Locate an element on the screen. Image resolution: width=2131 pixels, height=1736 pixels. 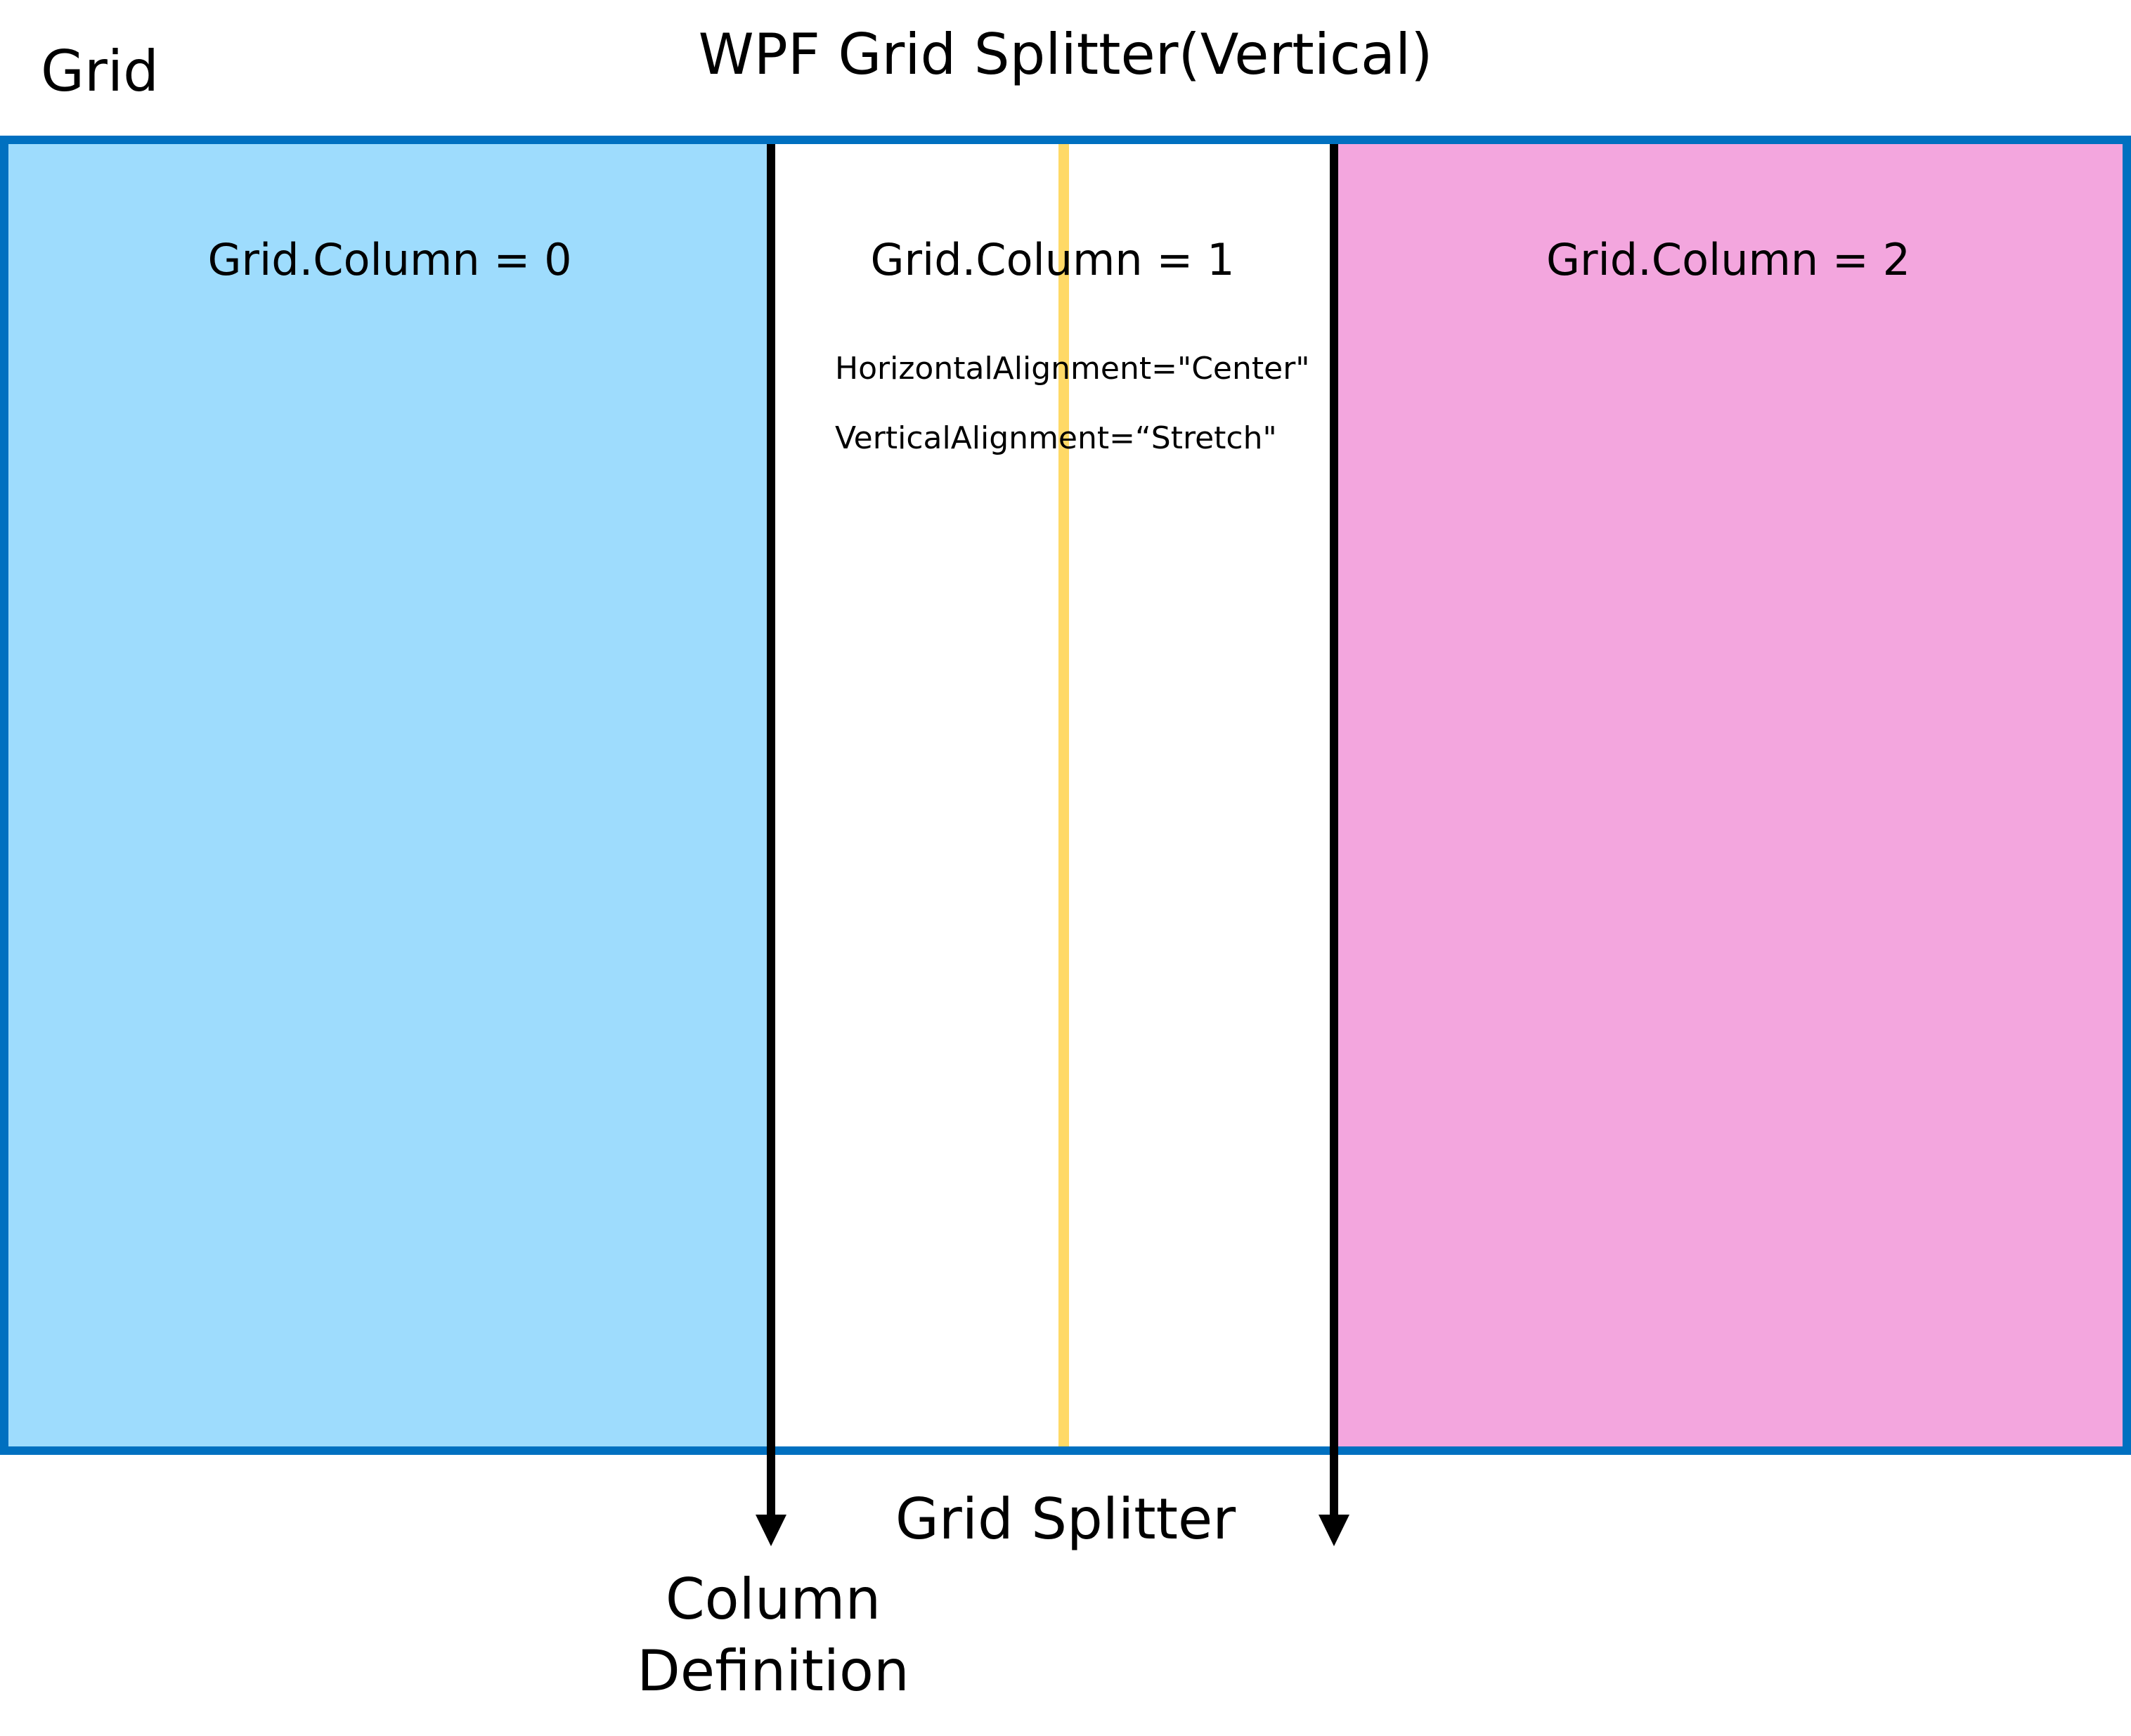
grid-column-2-label: Grid.Column = 2 is located at coordinates (1728, 259).